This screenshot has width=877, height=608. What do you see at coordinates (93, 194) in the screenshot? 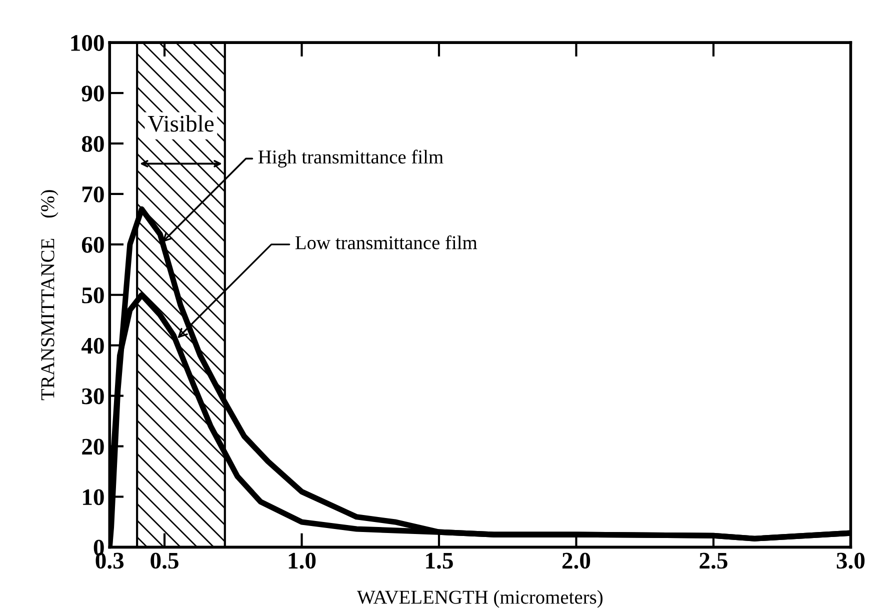
I see `y-tick-label: 70` at bounding box center [93, 194].